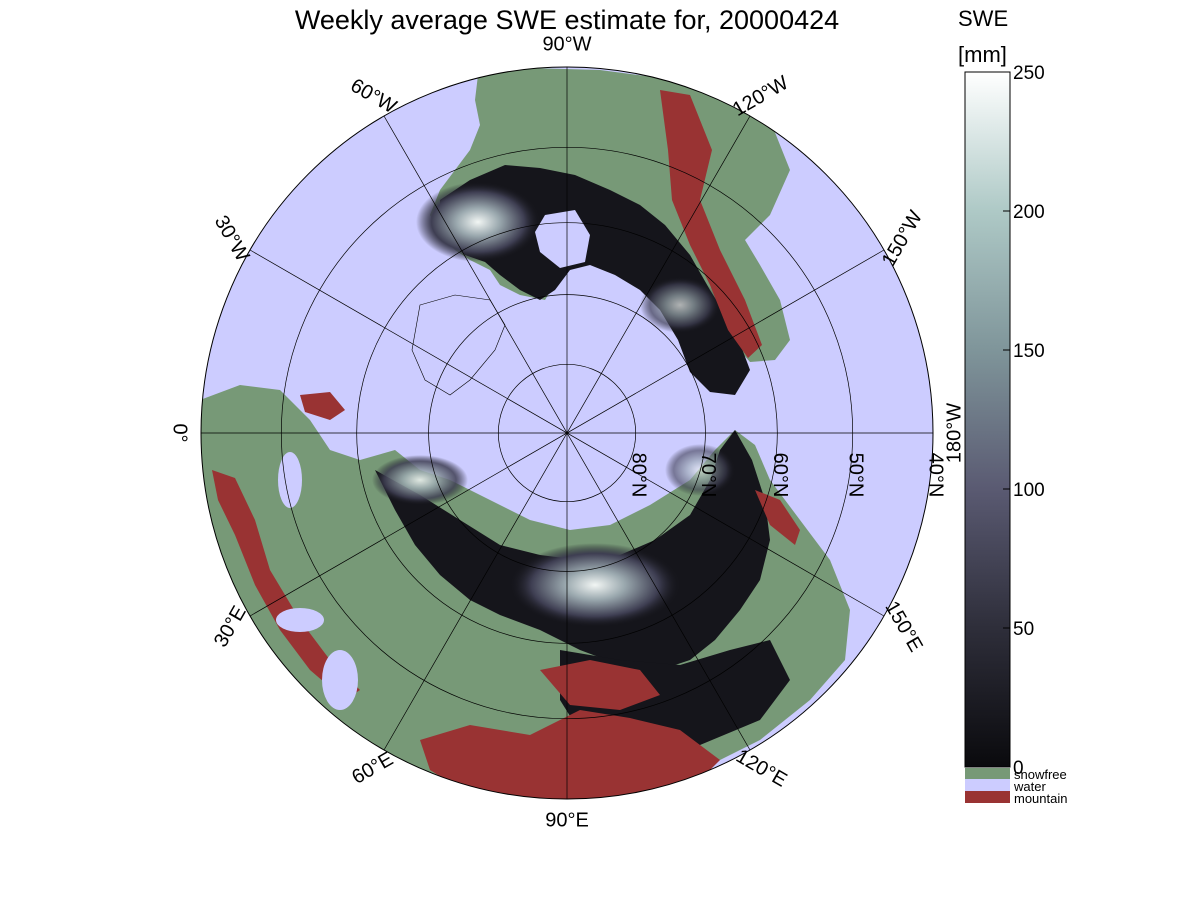  Describe the element at coordinates (572, 550) in the screenshot. I see `eurasia-snow` at that location.